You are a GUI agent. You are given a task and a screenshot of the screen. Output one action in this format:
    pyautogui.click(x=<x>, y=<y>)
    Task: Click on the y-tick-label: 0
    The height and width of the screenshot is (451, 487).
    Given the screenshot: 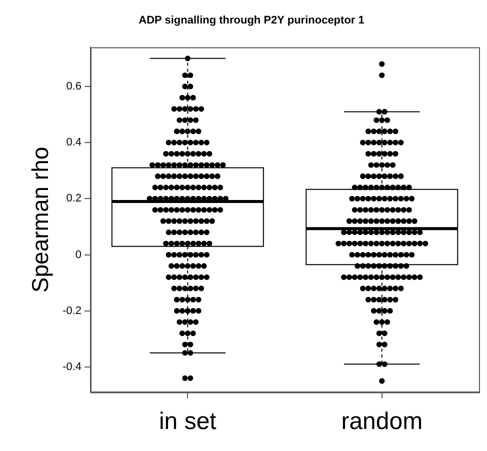 What is the action you would take?
    pyautogui.click(x=78, y=254)
    